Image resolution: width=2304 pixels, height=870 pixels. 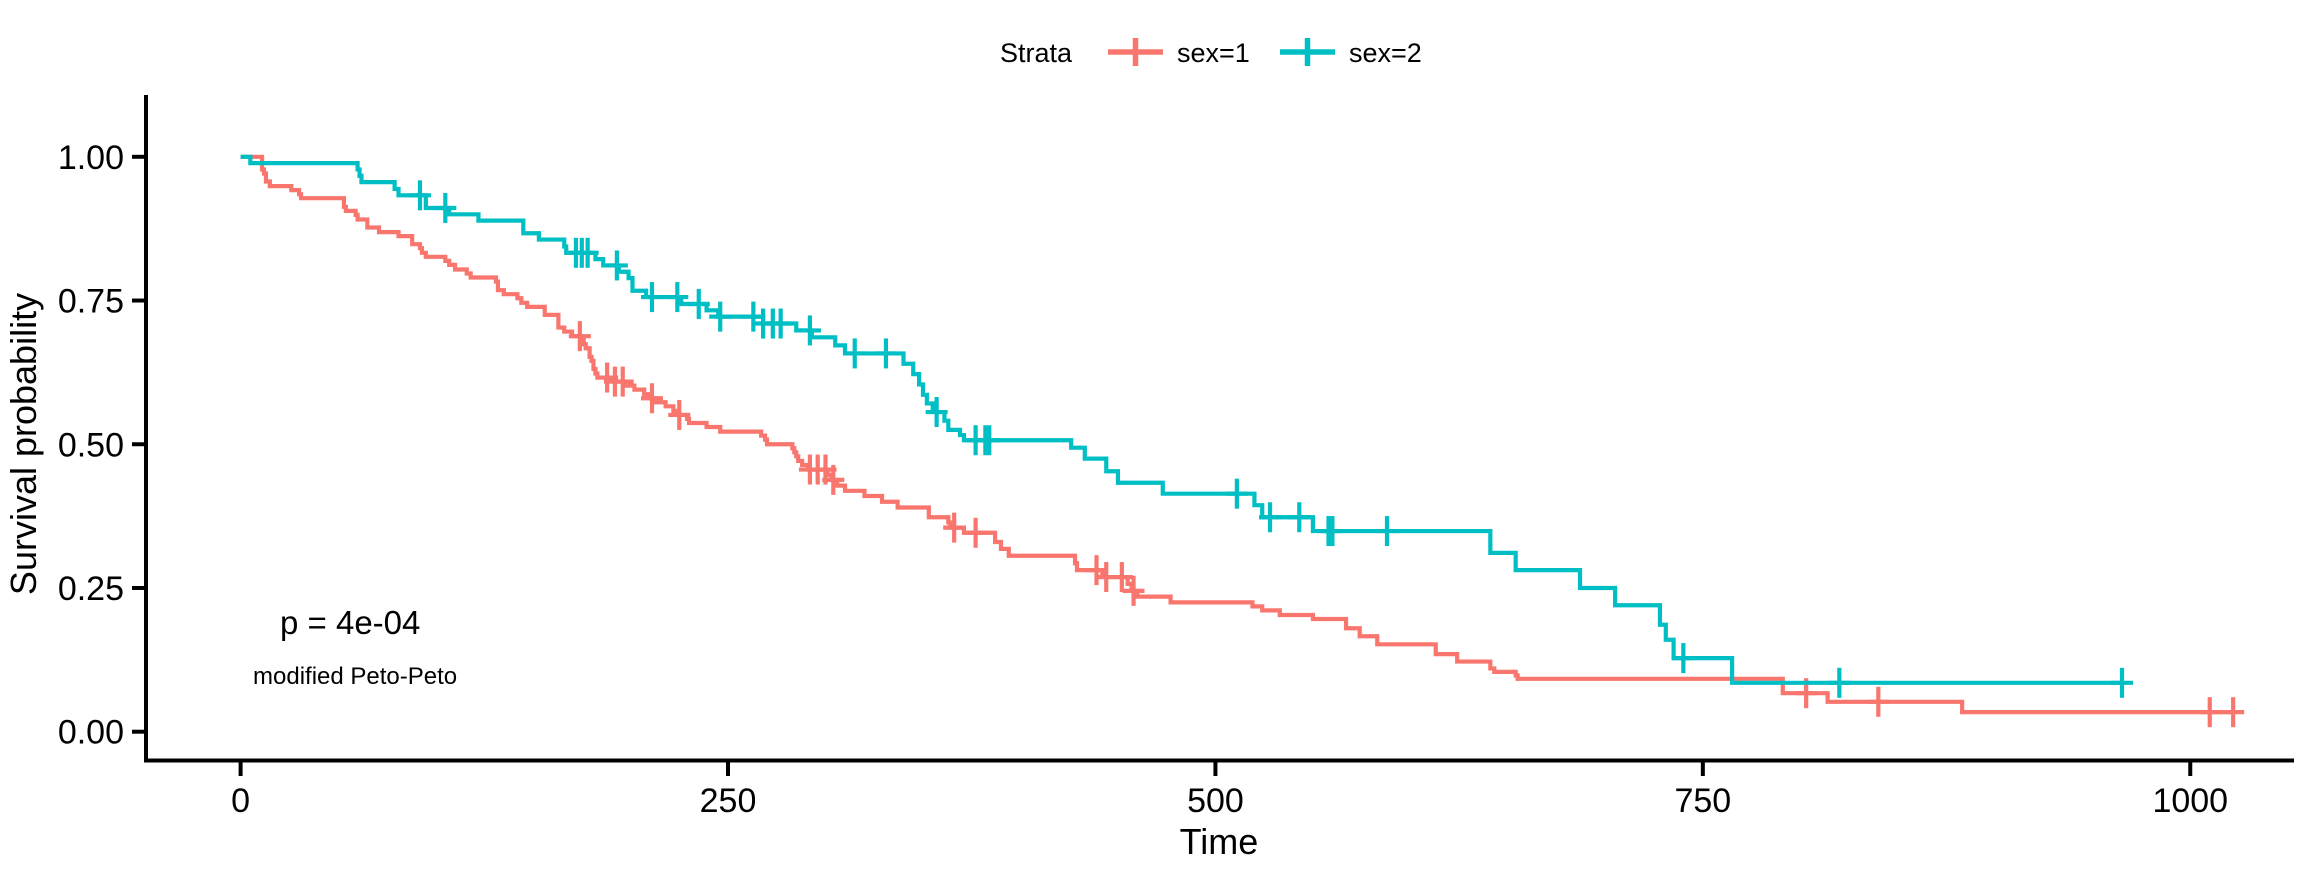 I want to click on legend: Strata sex=1 sex=2, so click(x=1211, y=53).